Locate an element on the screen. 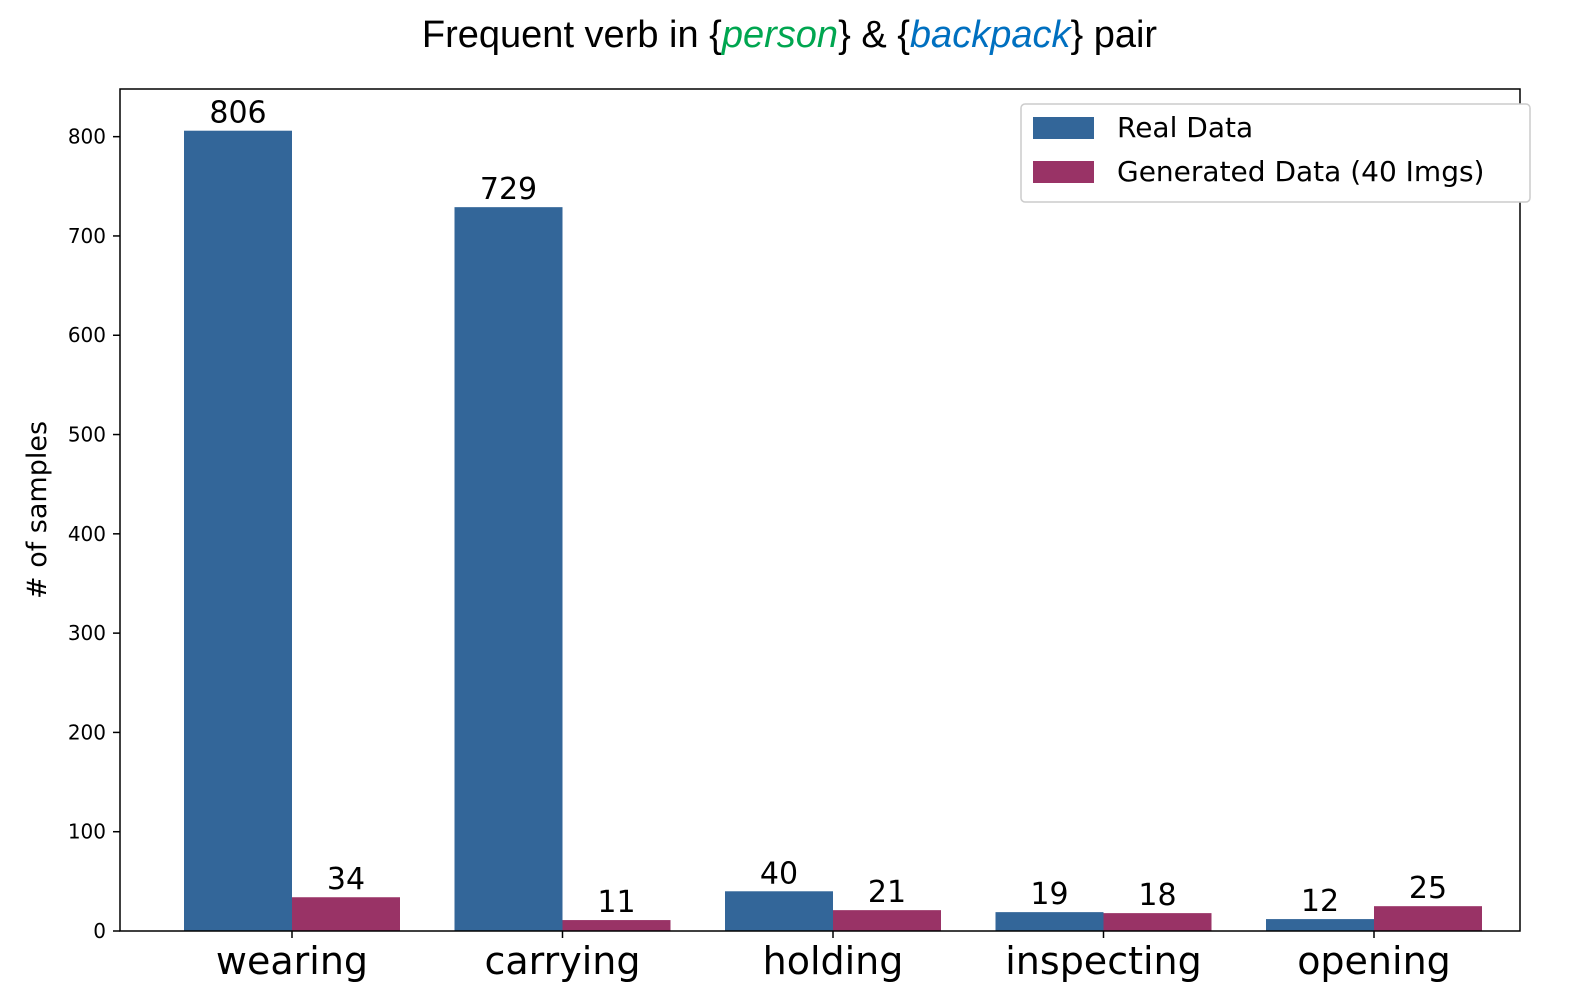 The height and width of the screenshot is (1003, 1579). y-axis-label: # of samples is located at coordinates (37, 510).